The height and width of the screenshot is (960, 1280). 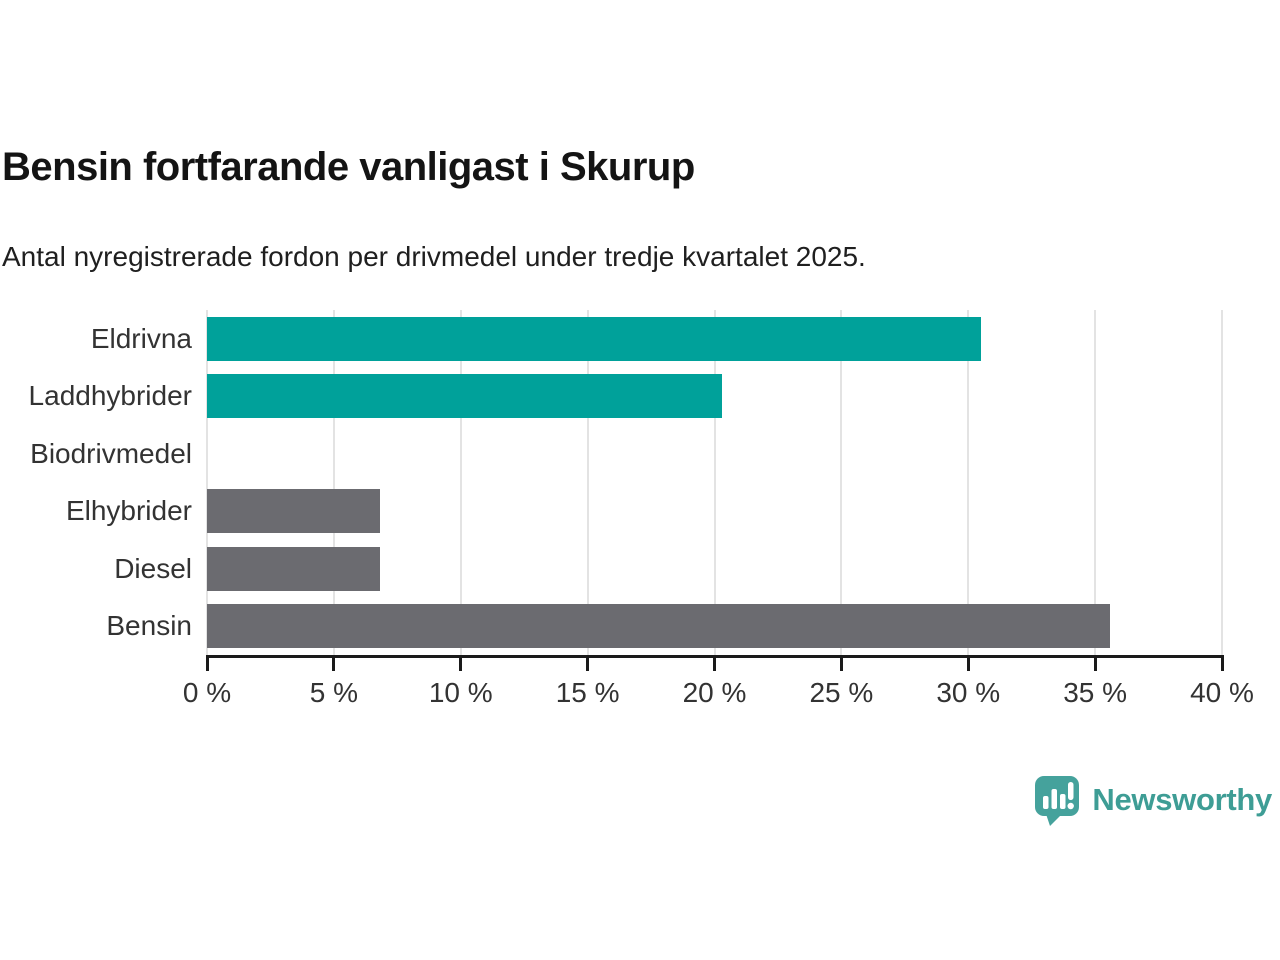 I want to click on x-axis-tick-label: 0 %, so click(x=207, y=692).